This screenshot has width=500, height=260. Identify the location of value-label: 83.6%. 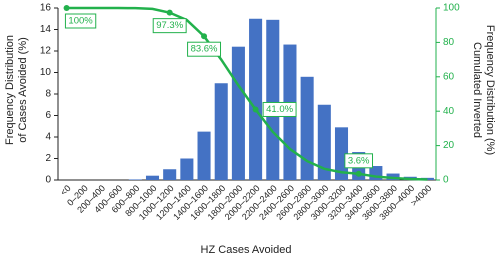
(204, 49).